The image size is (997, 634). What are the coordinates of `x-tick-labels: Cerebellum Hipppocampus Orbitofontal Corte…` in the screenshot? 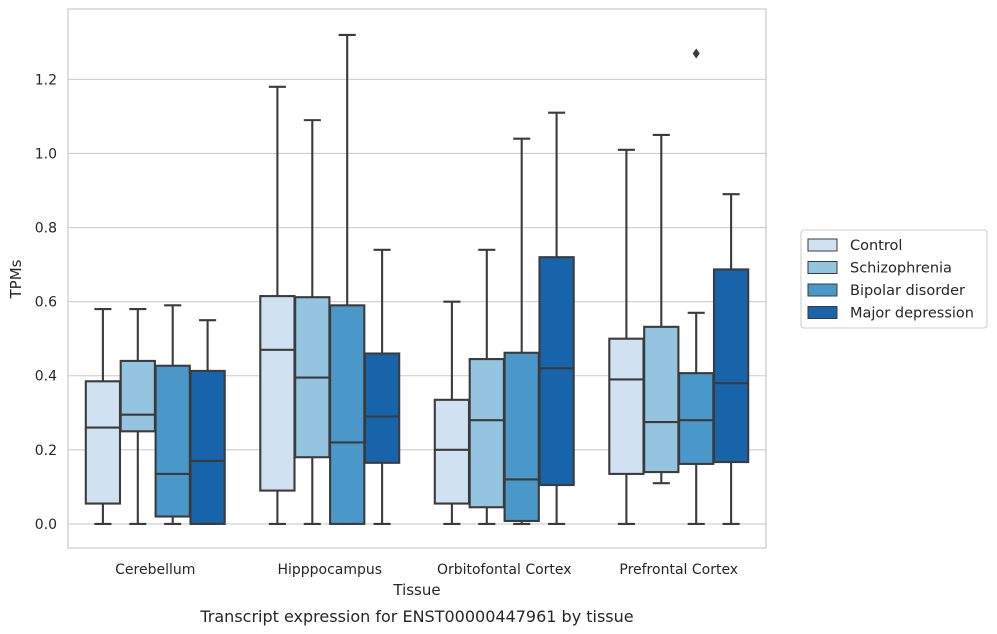 It's located at (426, 570).